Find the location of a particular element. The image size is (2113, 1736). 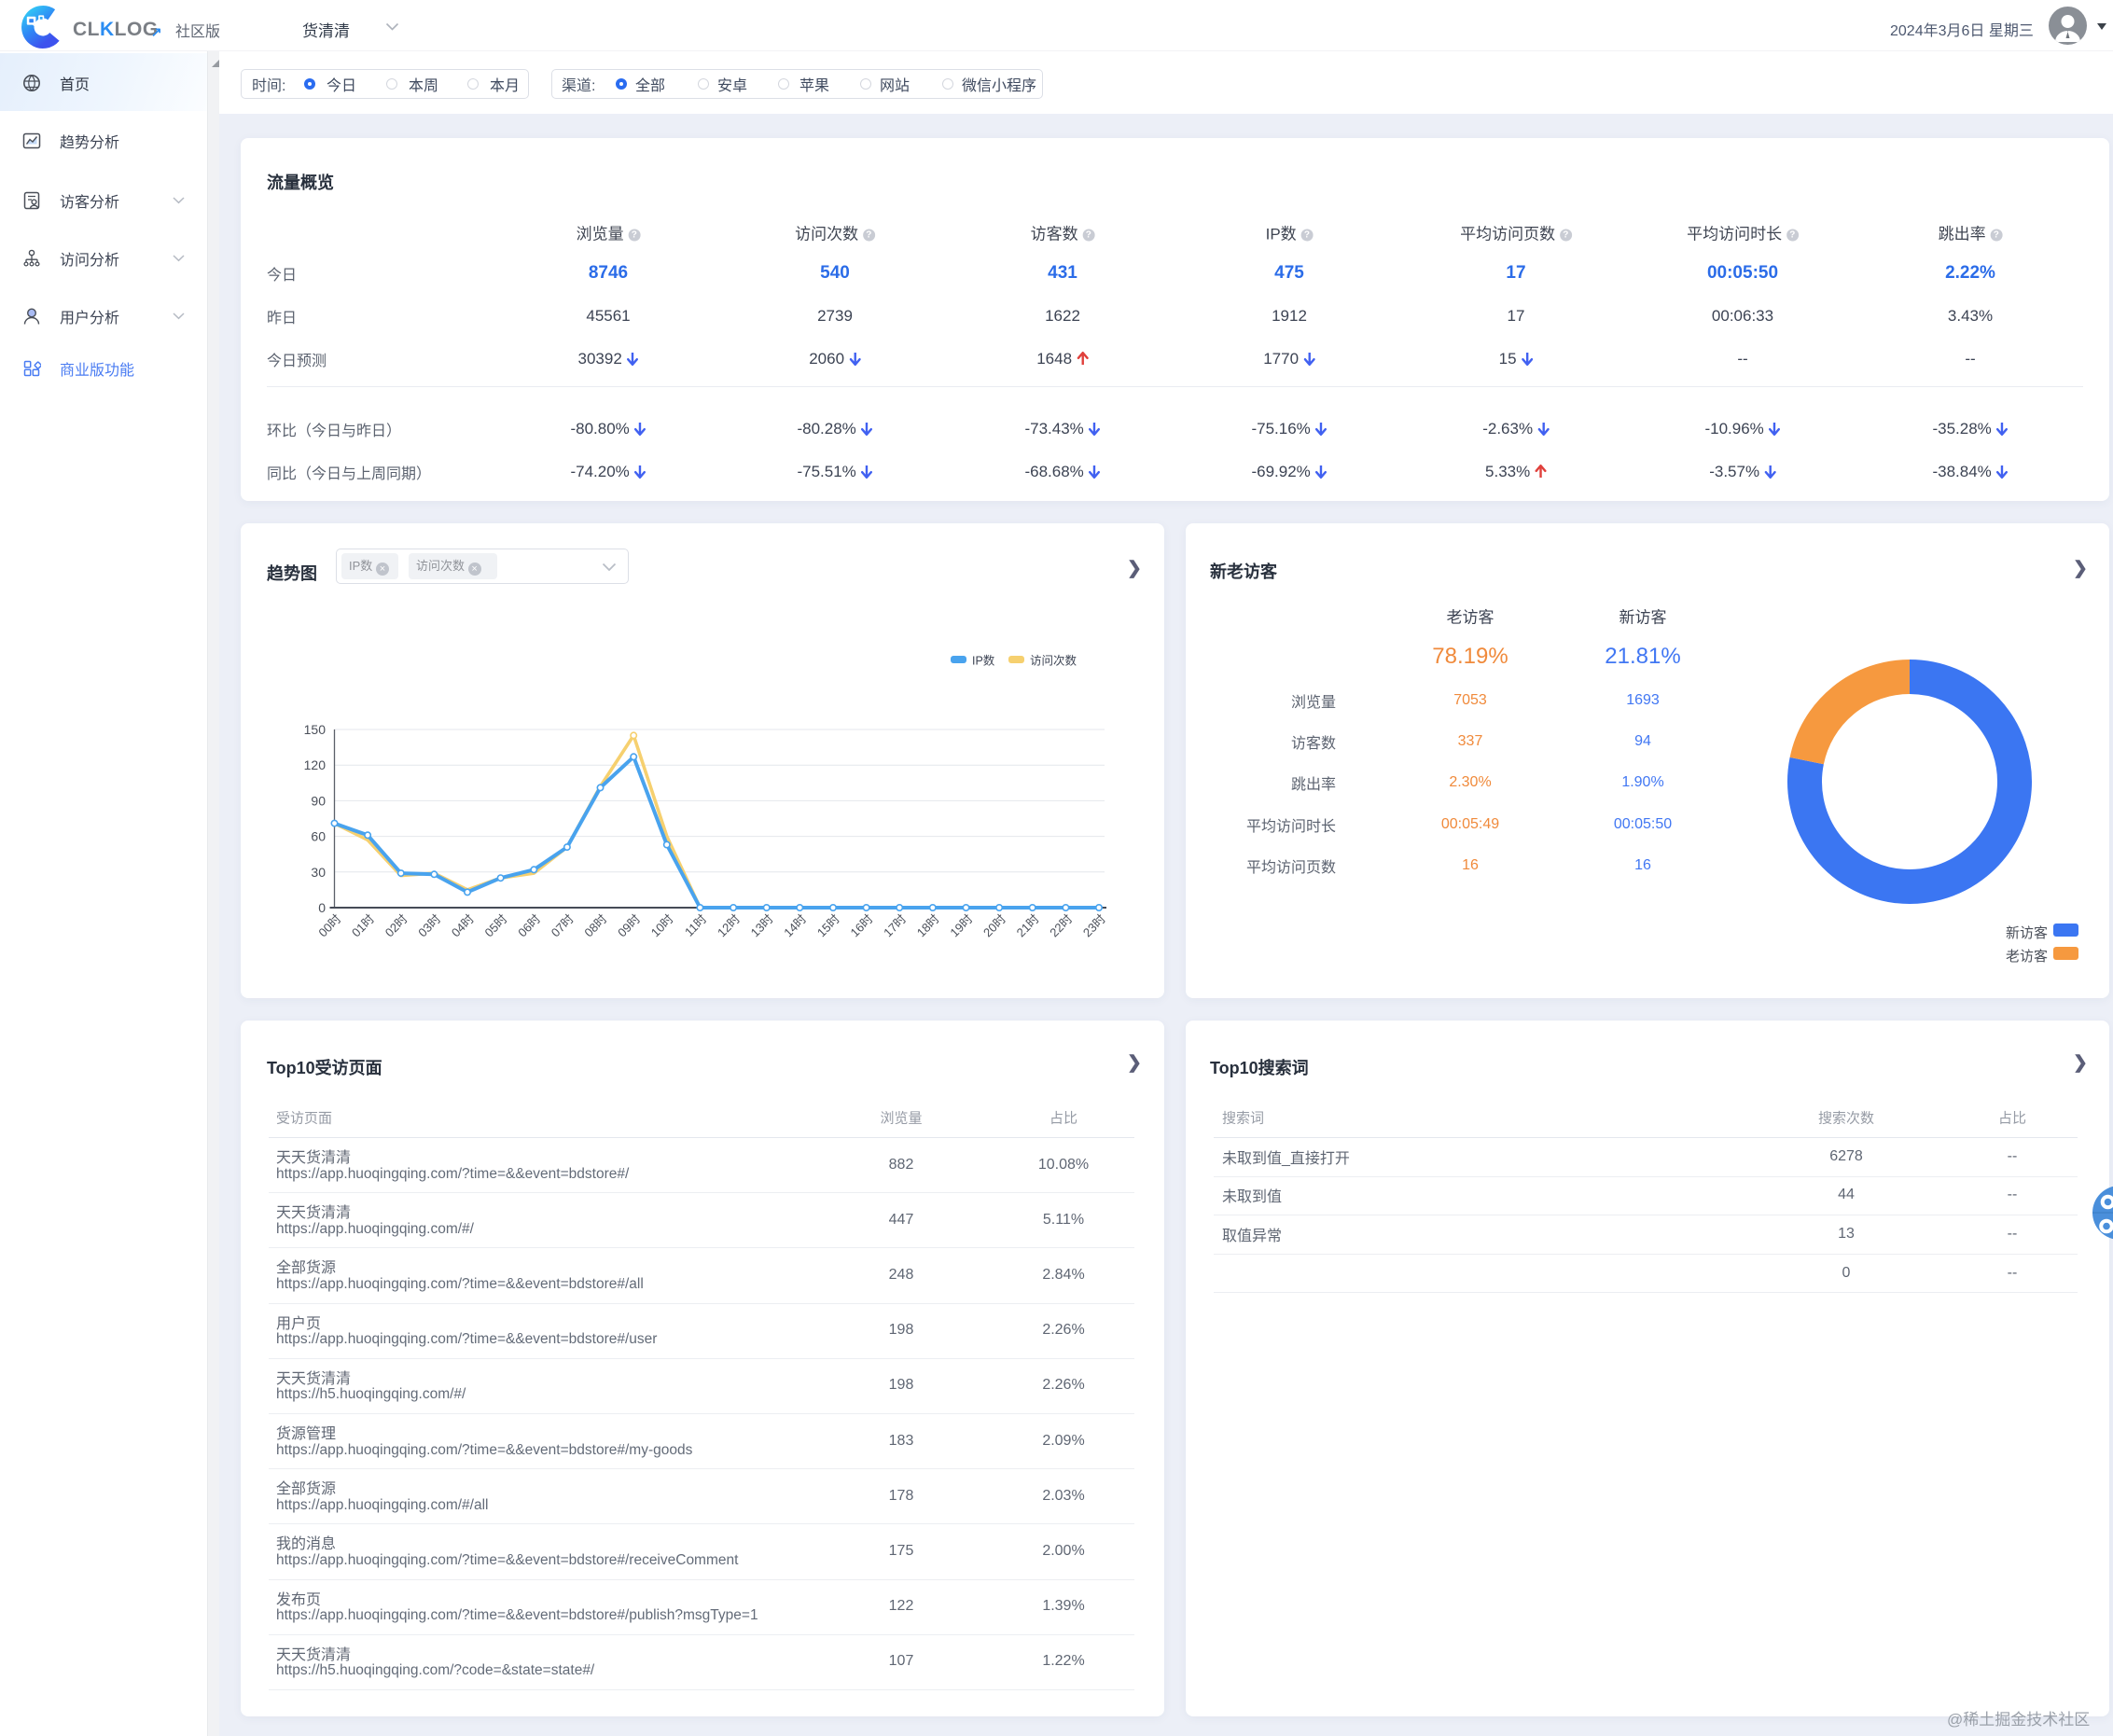

svg-text: 01时 is located at coordinates (363, 925).